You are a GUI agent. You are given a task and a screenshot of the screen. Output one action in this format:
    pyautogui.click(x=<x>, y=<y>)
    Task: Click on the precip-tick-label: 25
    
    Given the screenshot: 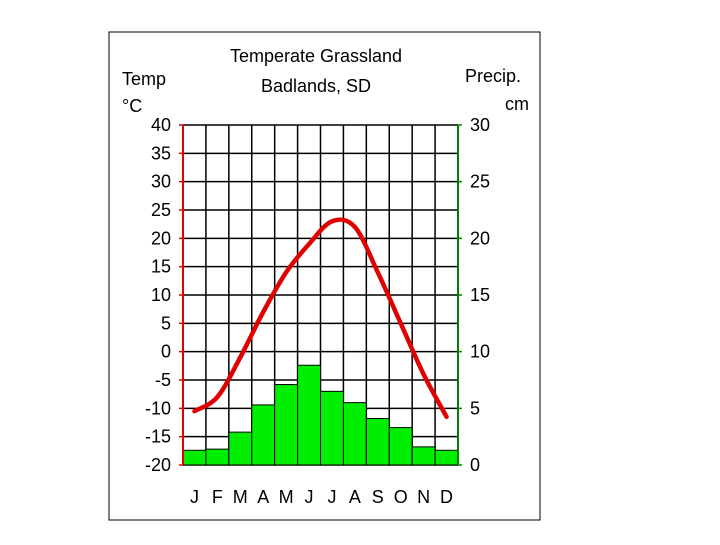 What is the action you would take?
    pyautogui.click(x=480, y=182)
    